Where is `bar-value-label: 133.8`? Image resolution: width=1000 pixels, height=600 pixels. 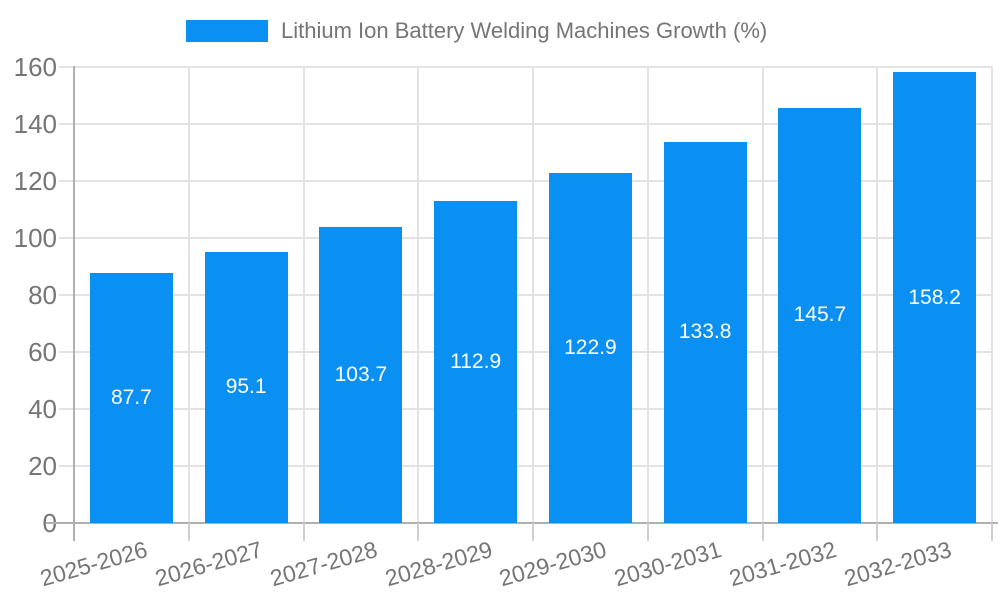 bar-value-label: 133.8 is located at coordinates (705, 332).